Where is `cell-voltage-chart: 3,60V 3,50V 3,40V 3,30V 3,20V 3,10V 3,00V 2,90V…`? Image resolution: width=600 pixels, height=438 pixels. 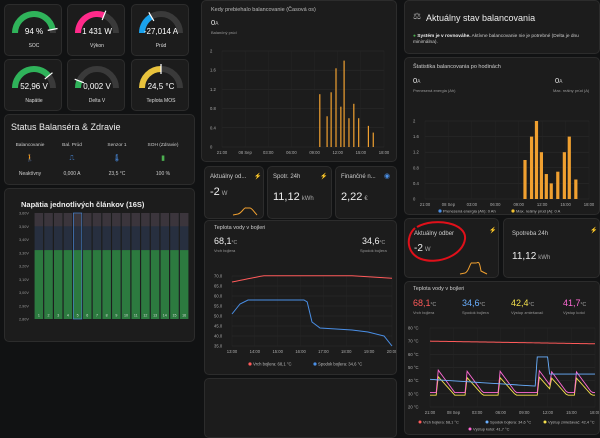 cell-voltage-chart: 3,60V 3,50V 3,40V 3,30V 3,20V 3,10V 3,00V 2,90V… is located at coordinates (104, 267).